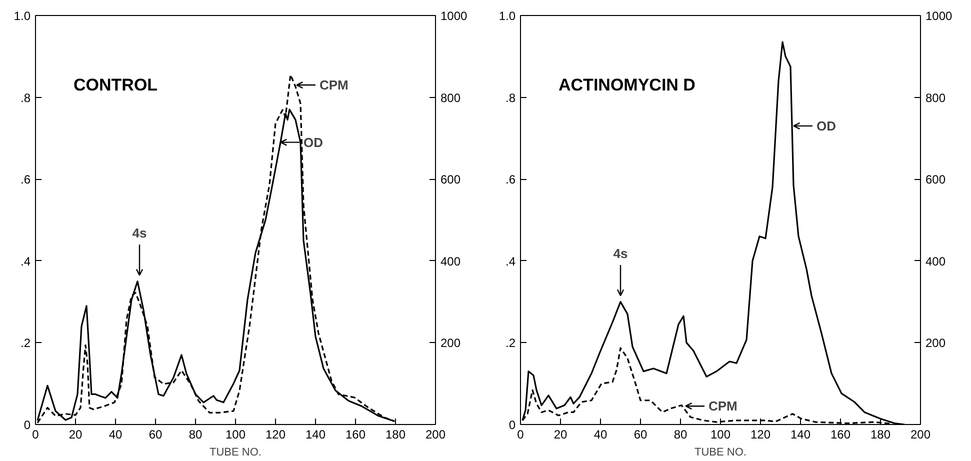 The width and height of the screenshot is (971, 461). I want to click on text: CONTROL, so click(116, 85).